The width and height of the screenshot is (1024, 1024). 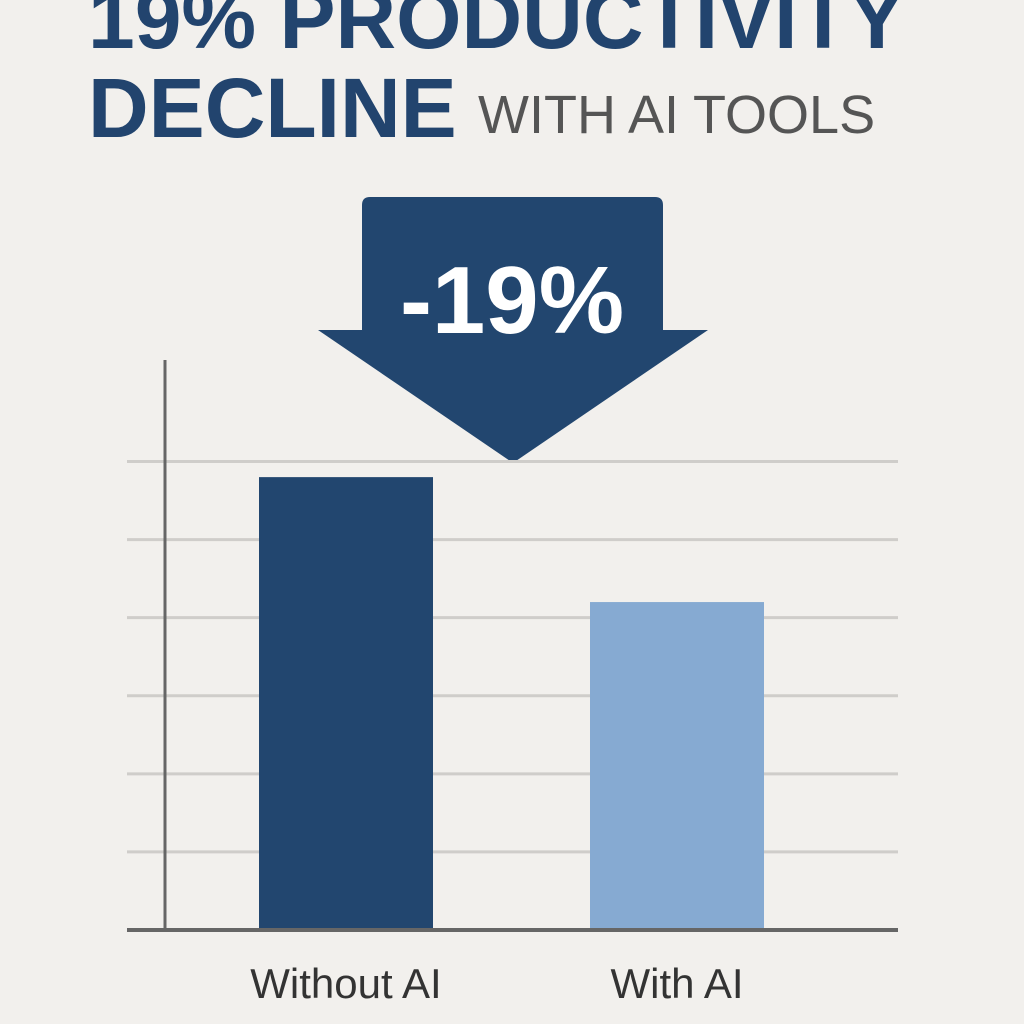 I want to click on title-line: DECLINE, so click(x=272, y=108).